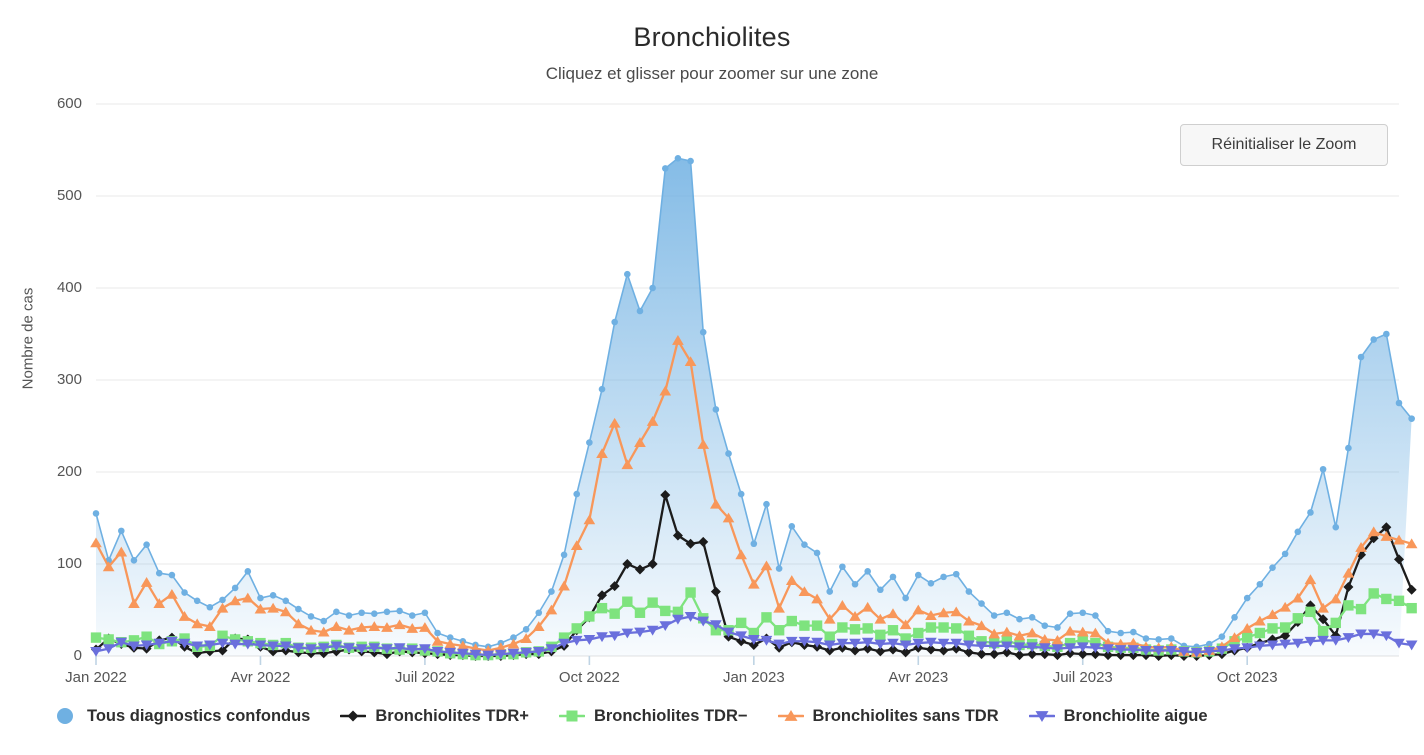 The height and width of the screenshot is (755, 1424). I want to click on reset-zoom-button: Réinitialiser le Zoom, so click(1284, 145).